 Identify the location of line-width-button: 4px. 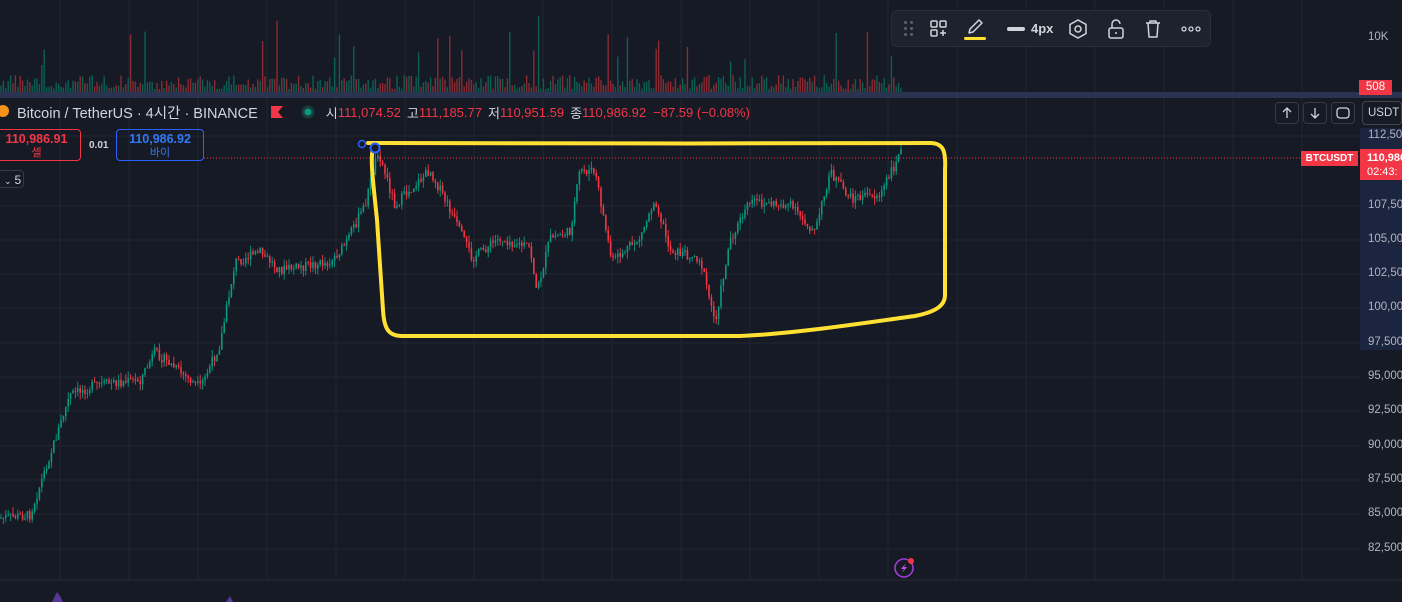
(1030, 28).